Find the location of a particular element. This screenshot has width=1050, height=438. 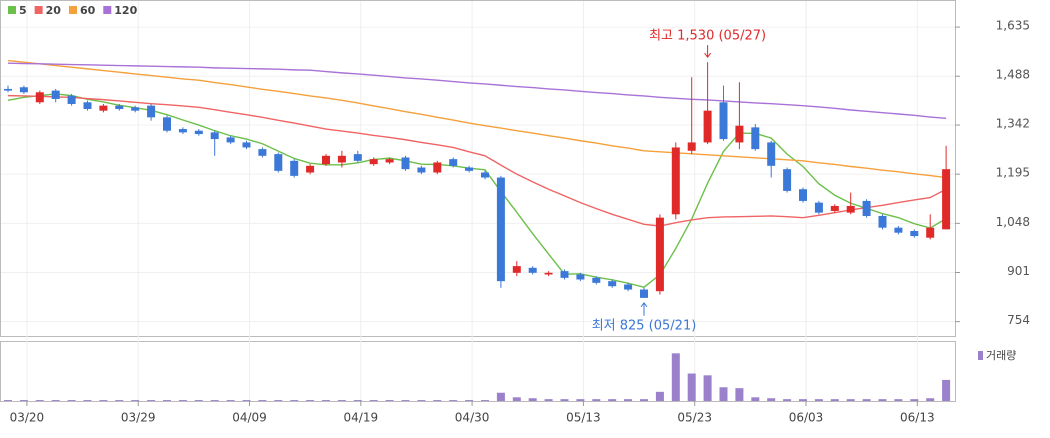

legend-label: 5 is located at coordinates (23, 10).